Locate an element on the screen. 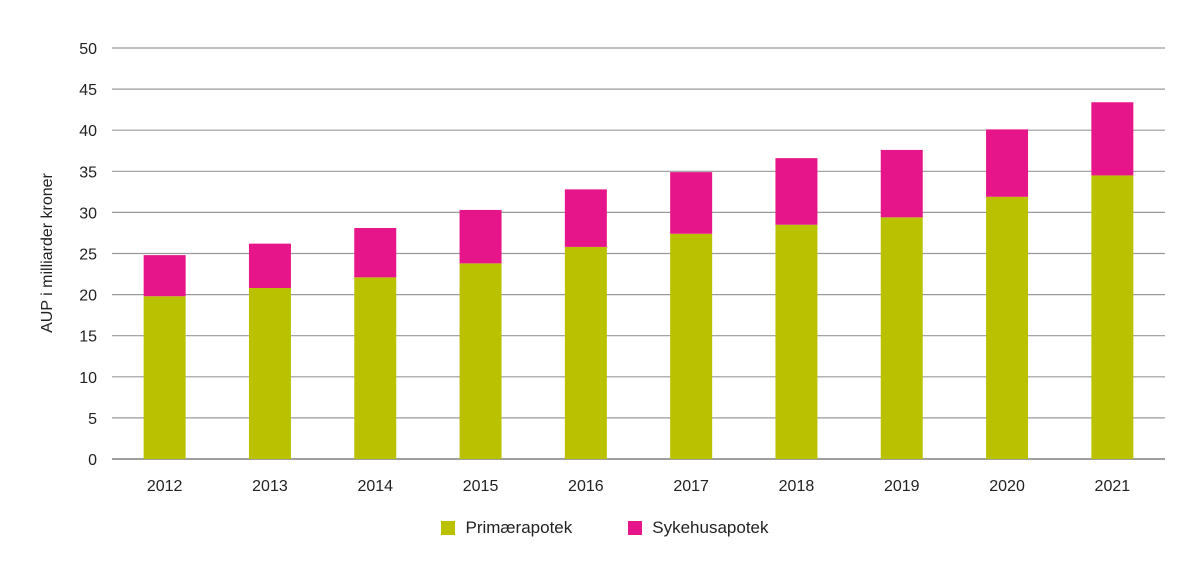 Image resolution: width=1200 pixels, height=569 pixels. x-tick-label: 2019 is located at coordinates (902, 486).